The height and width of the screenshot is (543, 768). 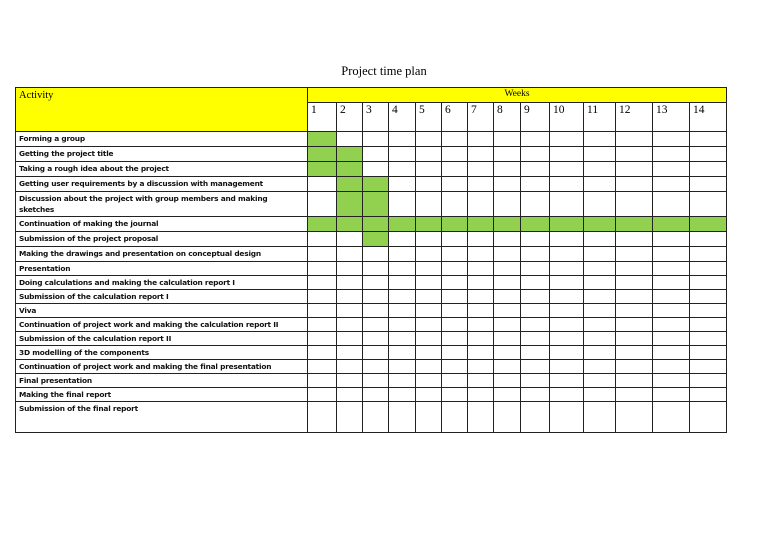 I want to click on week-3-header: 3, so click(x=375, y=117).